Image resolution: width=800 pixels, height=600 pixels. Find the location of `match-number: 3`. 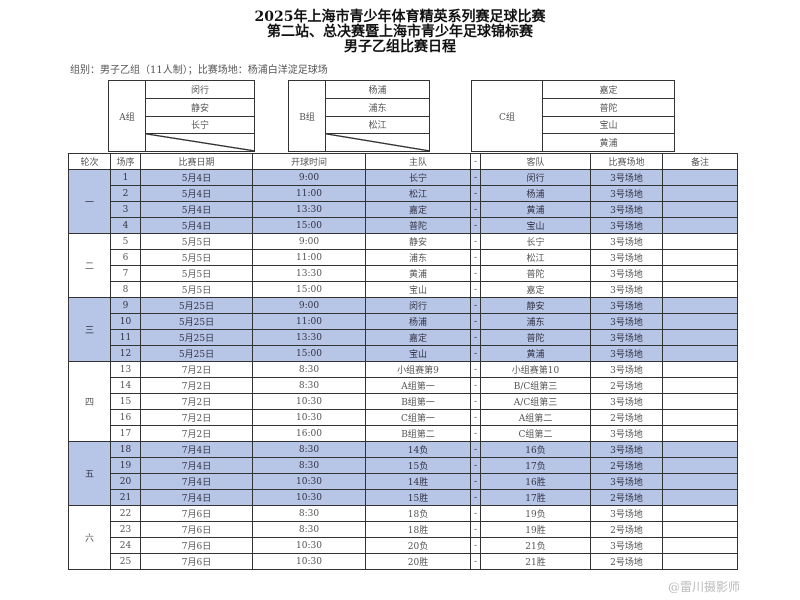

match-number: 3 is located at coordinates (125, 209).